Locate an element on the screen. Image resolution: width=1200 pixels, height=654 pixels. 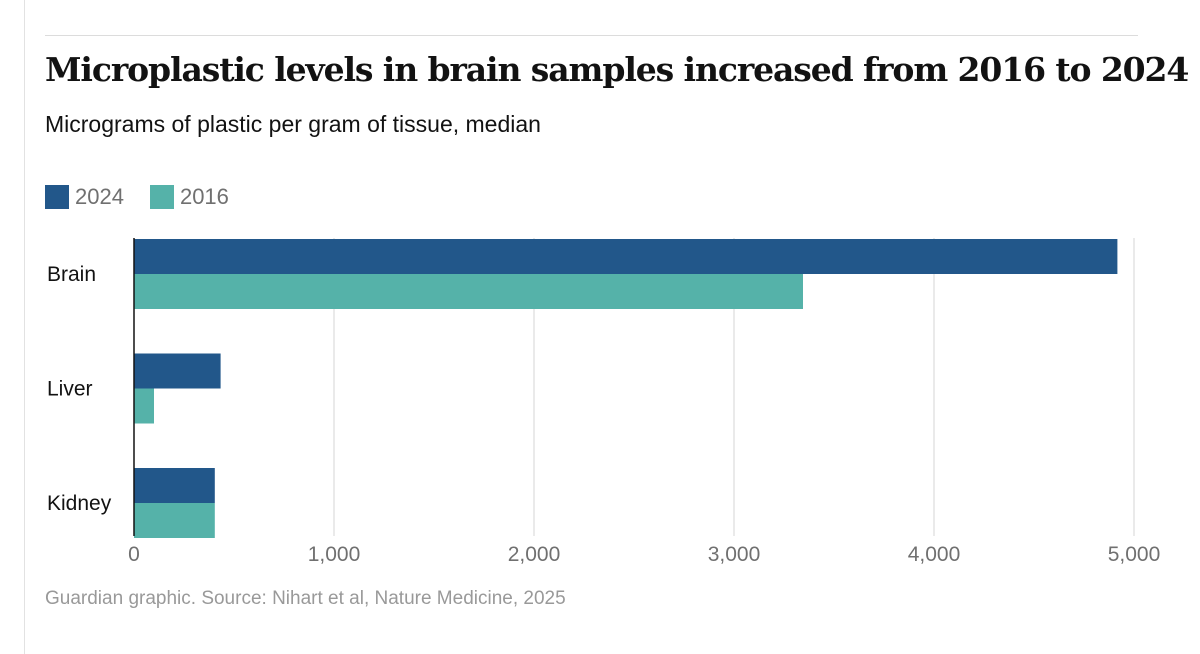
x-tick-label-0: 0 is located at coordinates (134, 554).